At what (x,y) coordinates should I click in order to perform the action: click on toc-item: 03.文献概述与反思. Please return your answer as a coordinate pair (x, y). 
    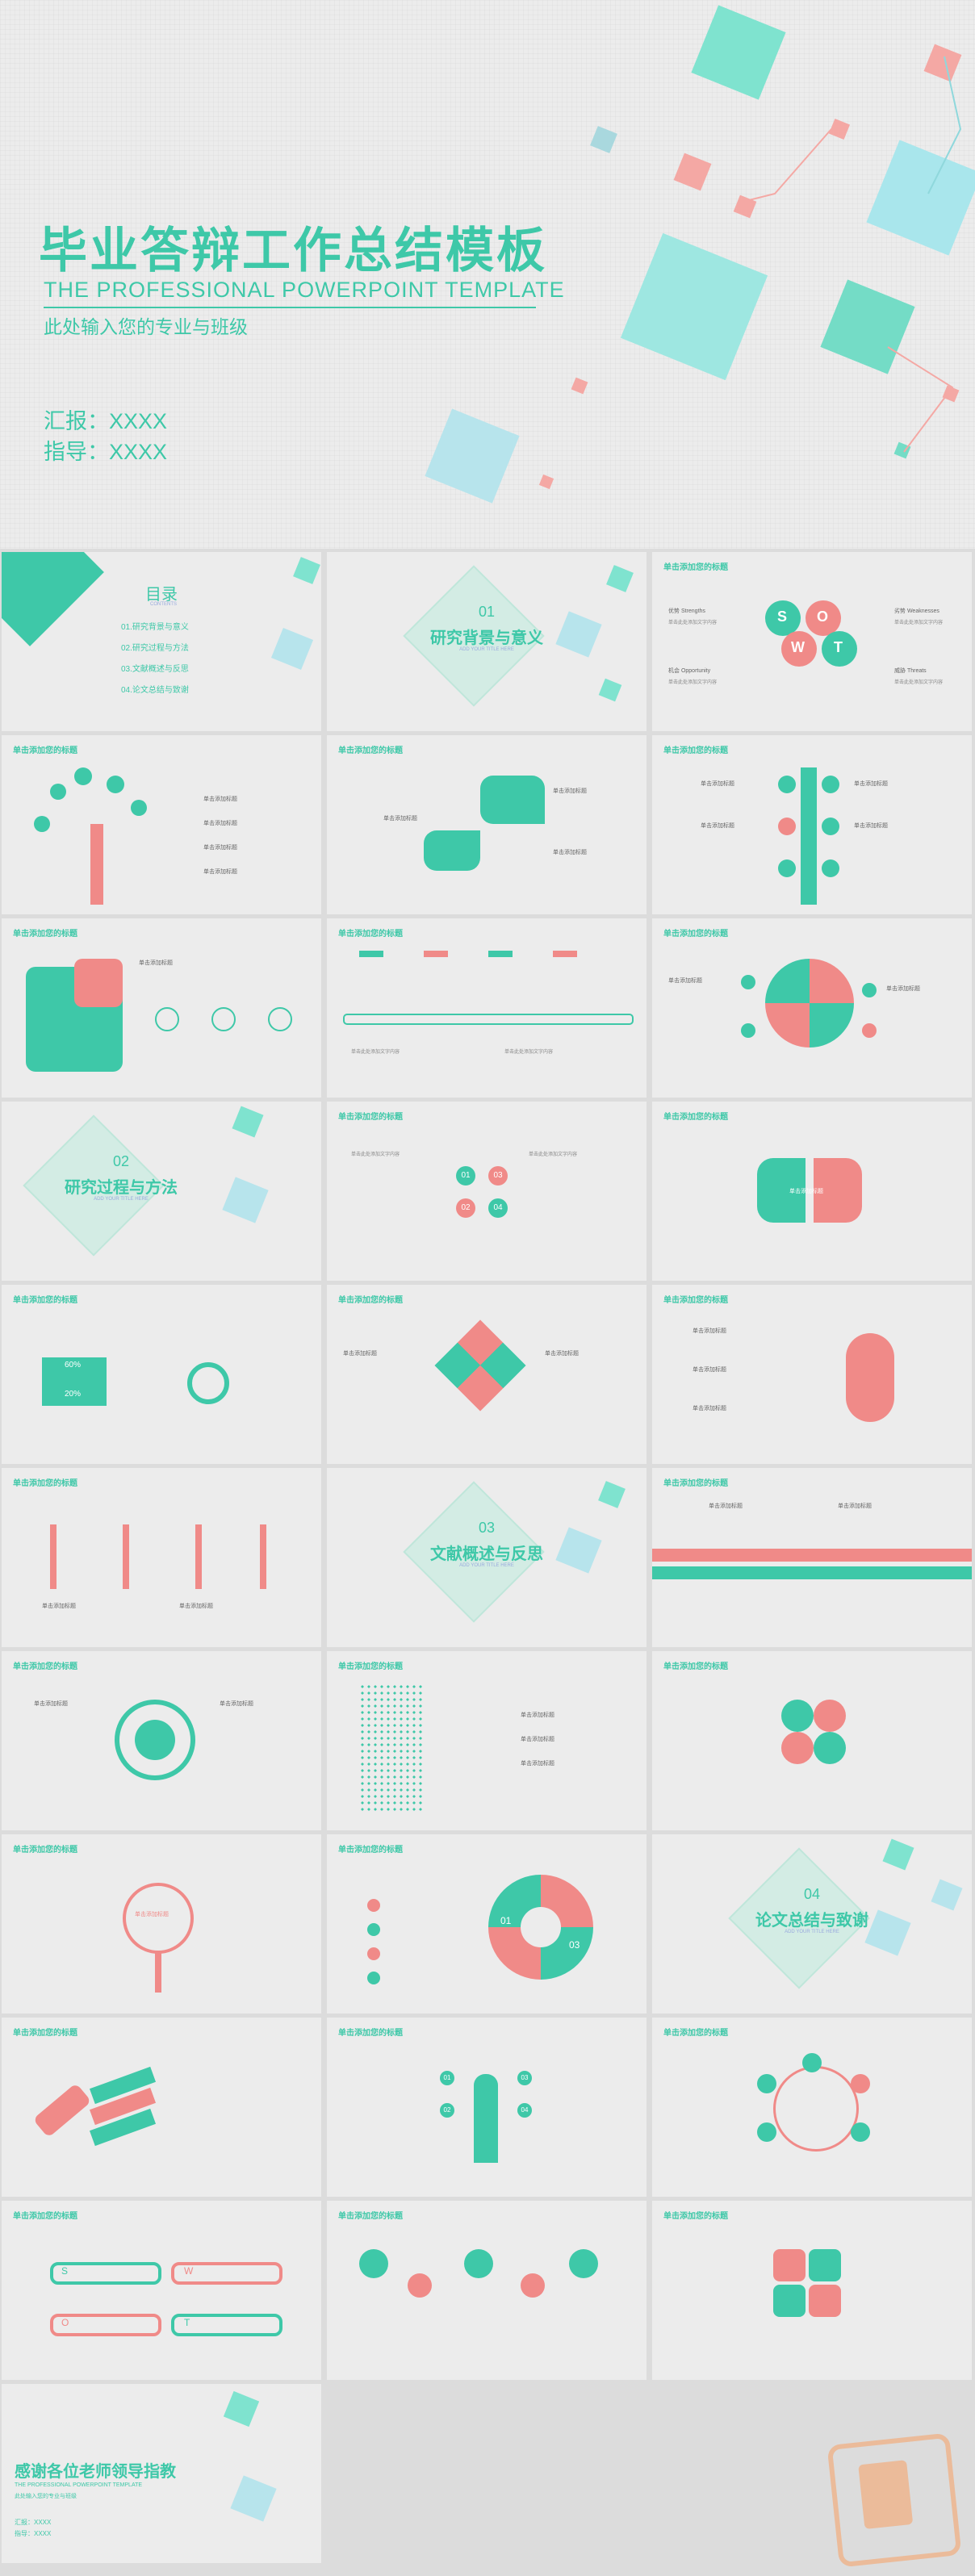
    Looking at the image, I should click on (155, 669).